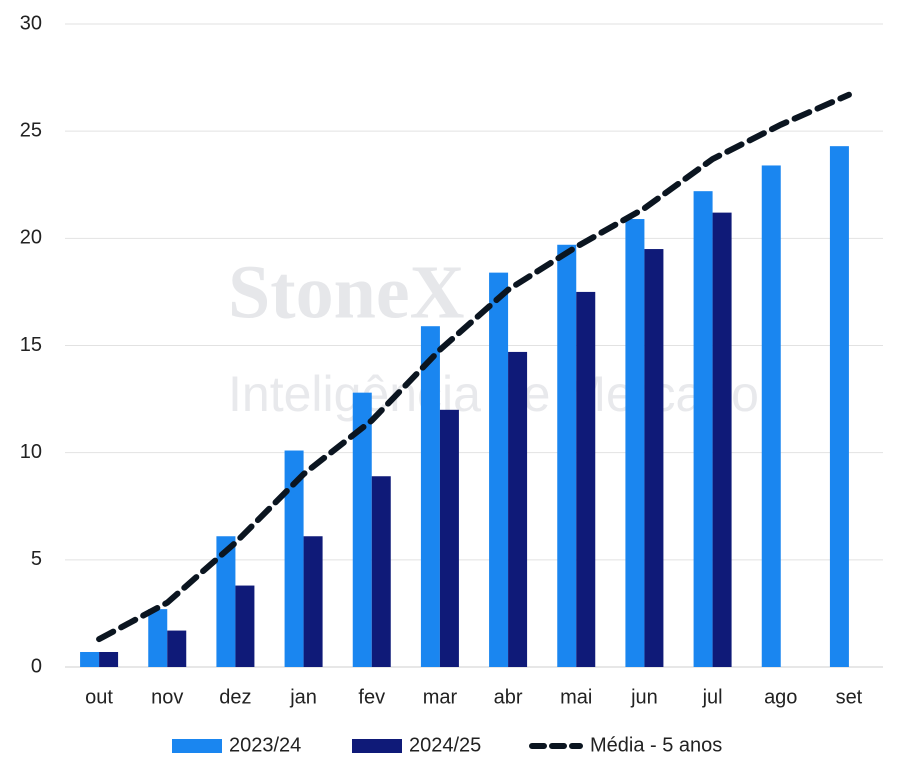  Describe the element at coordinates (644, 697) in the screenshot. I see `x-tick-label: jun` at that location.